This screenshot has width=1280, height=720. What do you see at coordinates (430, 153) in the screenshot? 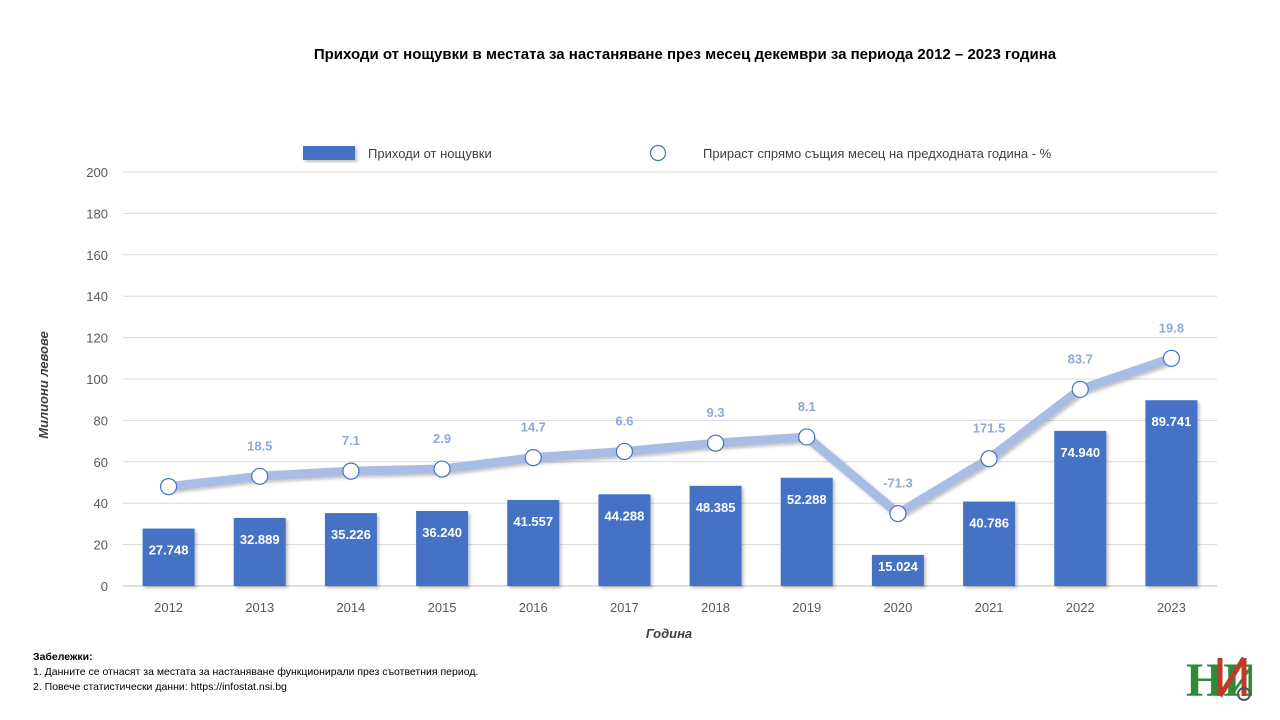
I see `legend-label-bar: Приходи от нощувки` at bounding box center [430, 153].